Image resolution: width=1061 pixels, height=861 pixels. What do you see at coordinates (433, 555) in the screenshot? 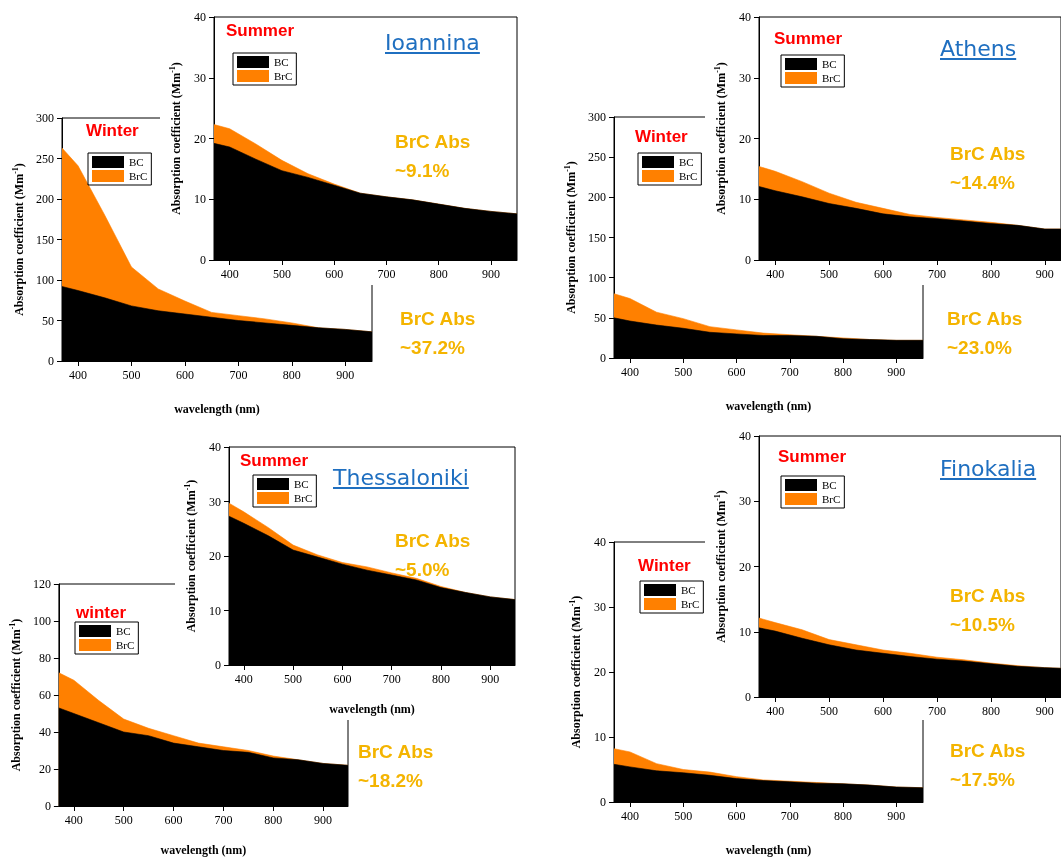
I see `annotation: BrC Abs ~5.0%` at bounding box center [433, 555].